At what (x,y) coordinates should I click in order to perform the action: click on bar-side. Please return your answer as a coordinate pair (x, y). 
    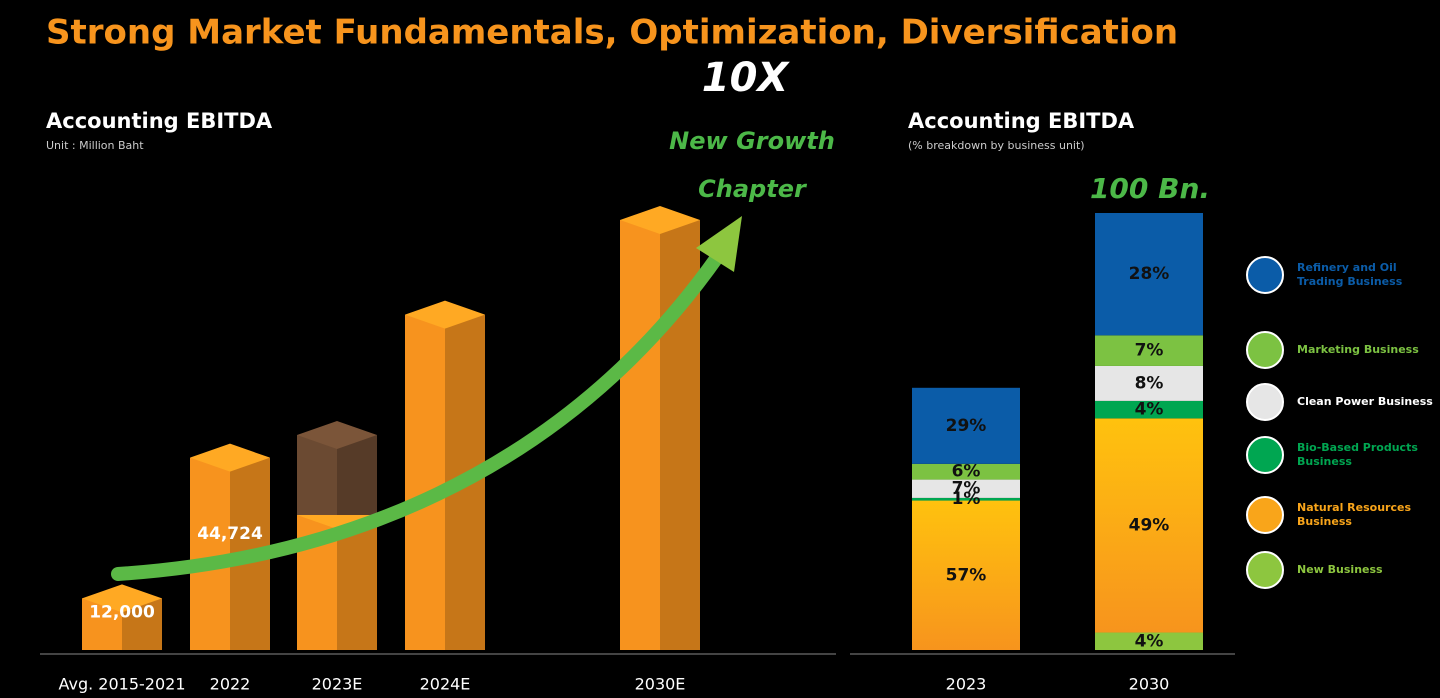
    Looking at the image, I should click on (357, 475).